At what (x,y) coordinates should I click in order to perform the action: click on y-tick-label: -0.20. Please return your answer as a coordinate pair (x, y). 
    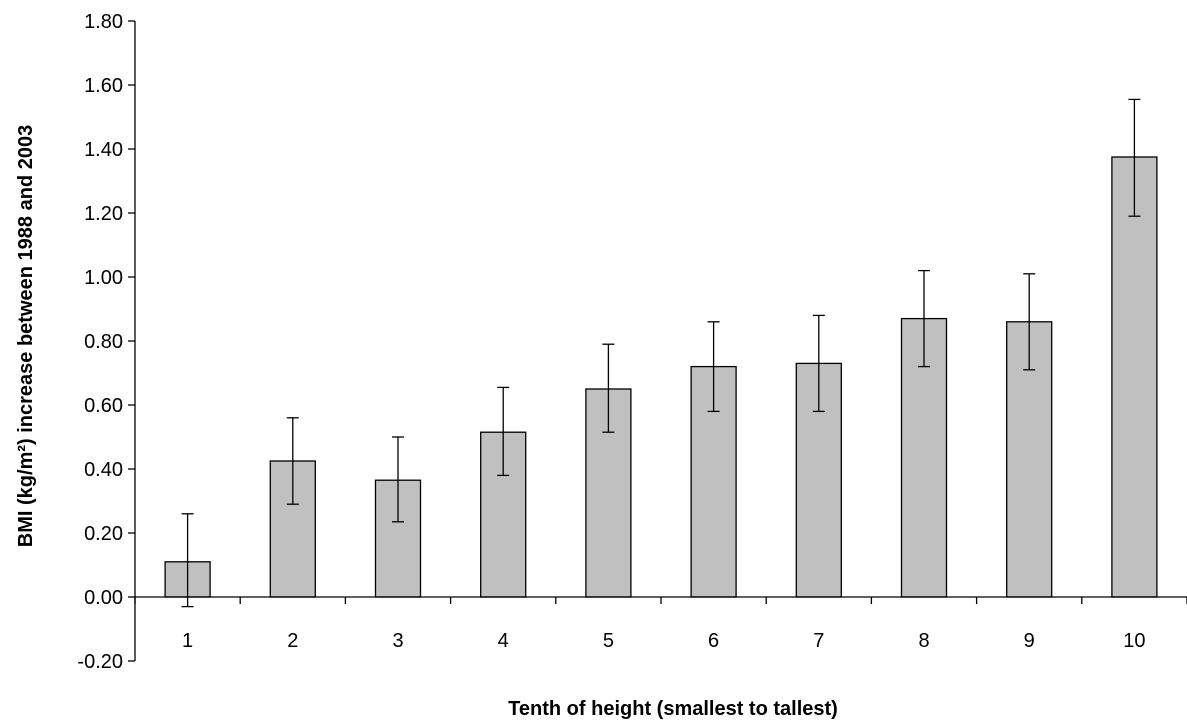
    Looking at the image, I should click on (100, 662).